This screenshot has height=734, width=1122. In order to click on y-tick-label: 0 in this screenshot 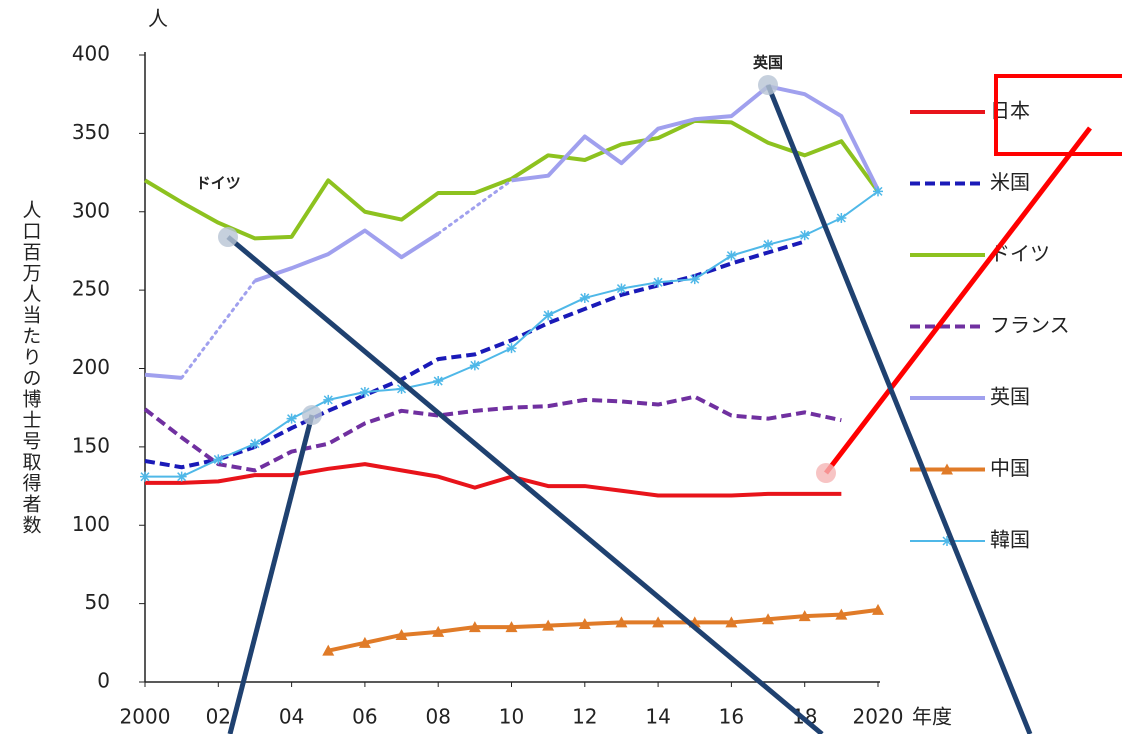, I will do `click(103, 681)`.